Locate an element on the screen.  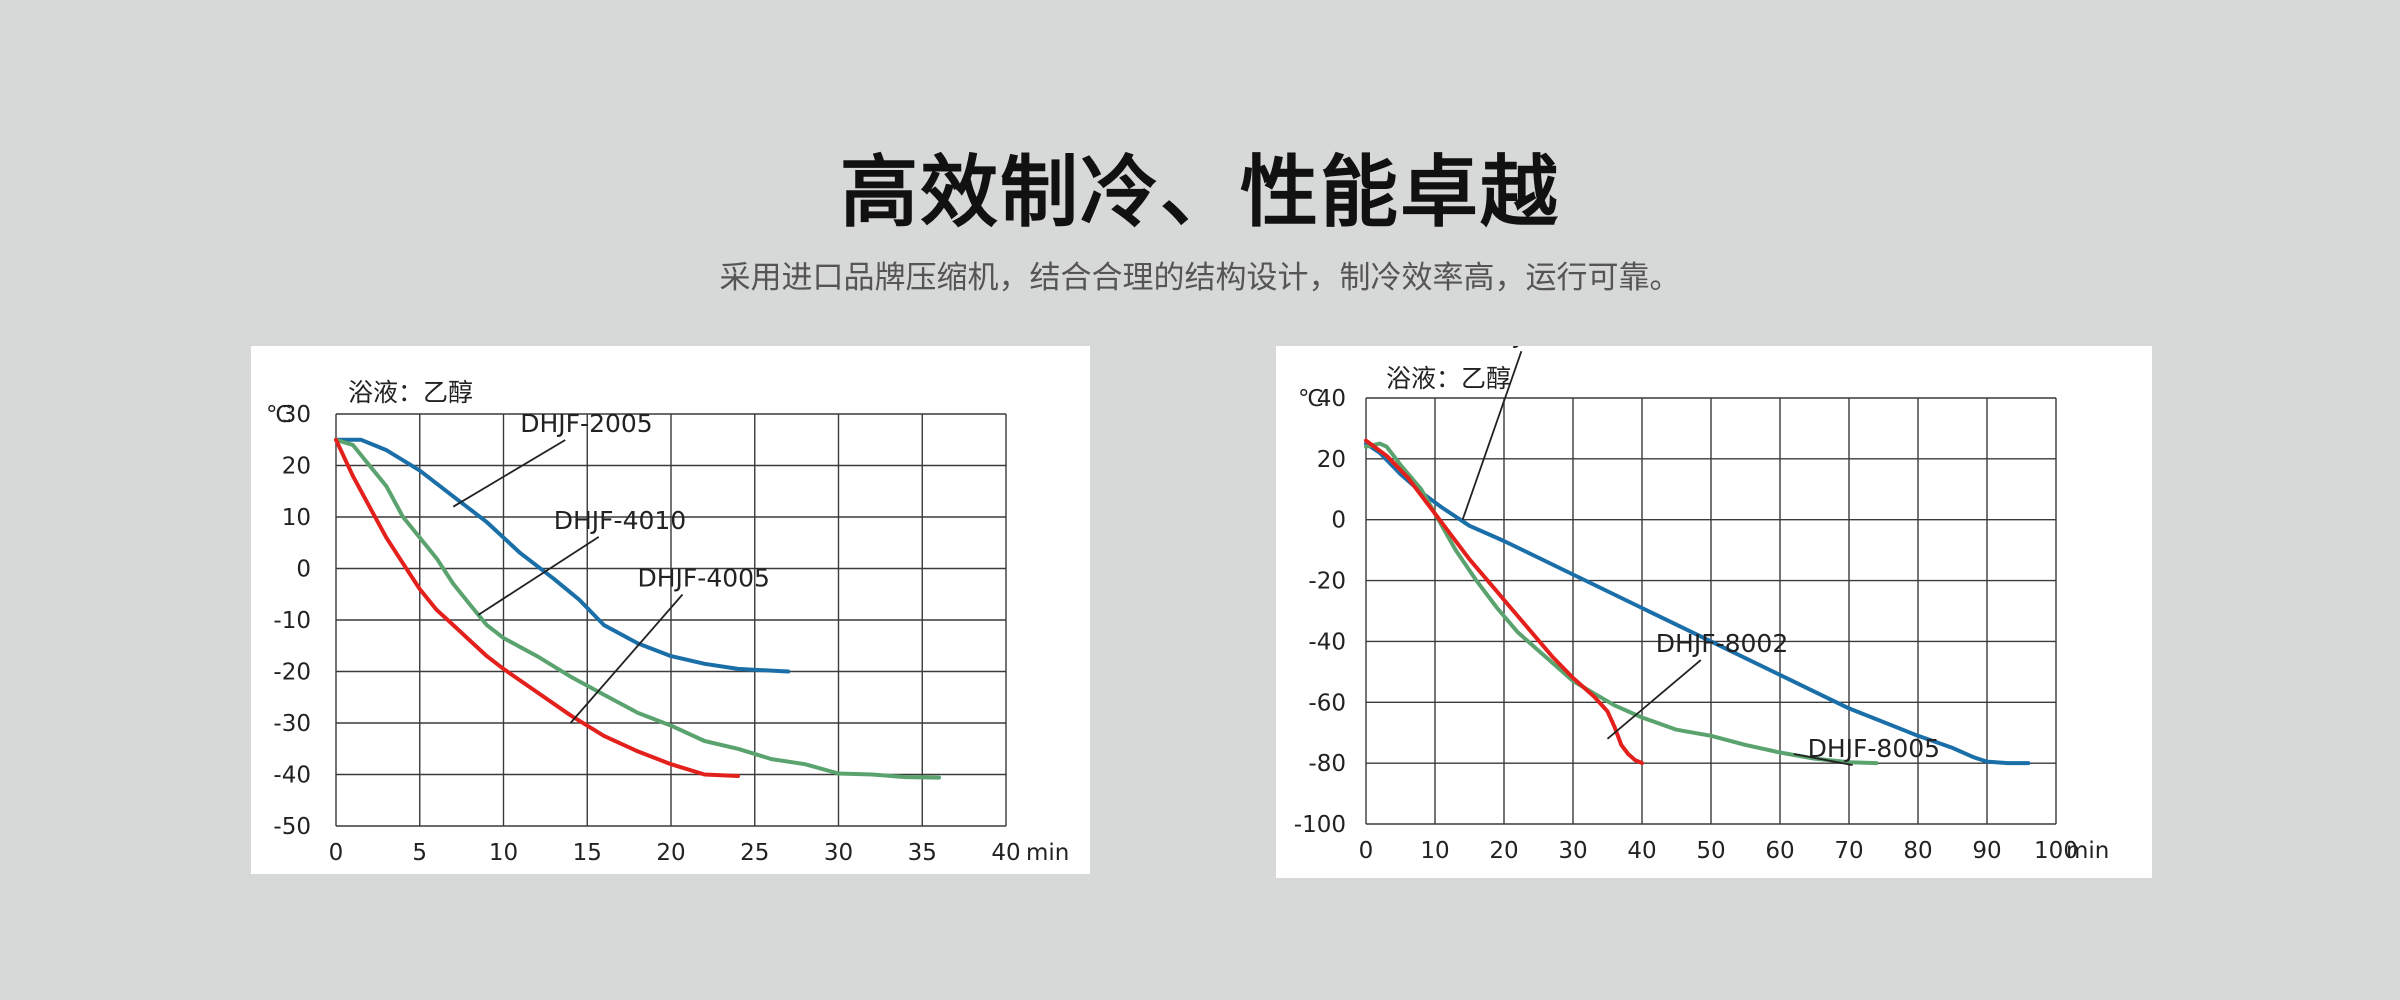
x-tick-label: 25 is located at coordinates (754, 853).